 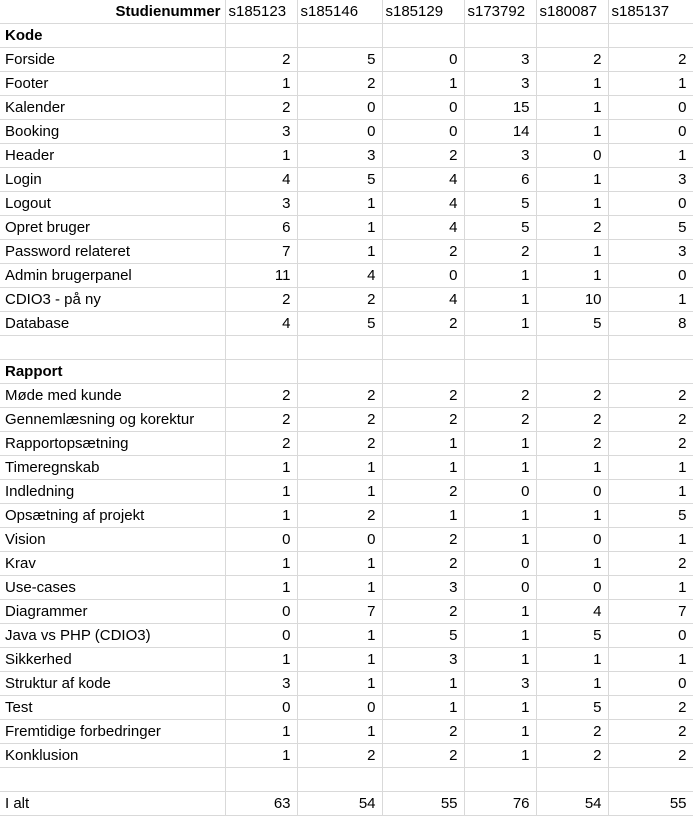 I want to click on row-label-cell: Kalender, so click(x=113, y=107).